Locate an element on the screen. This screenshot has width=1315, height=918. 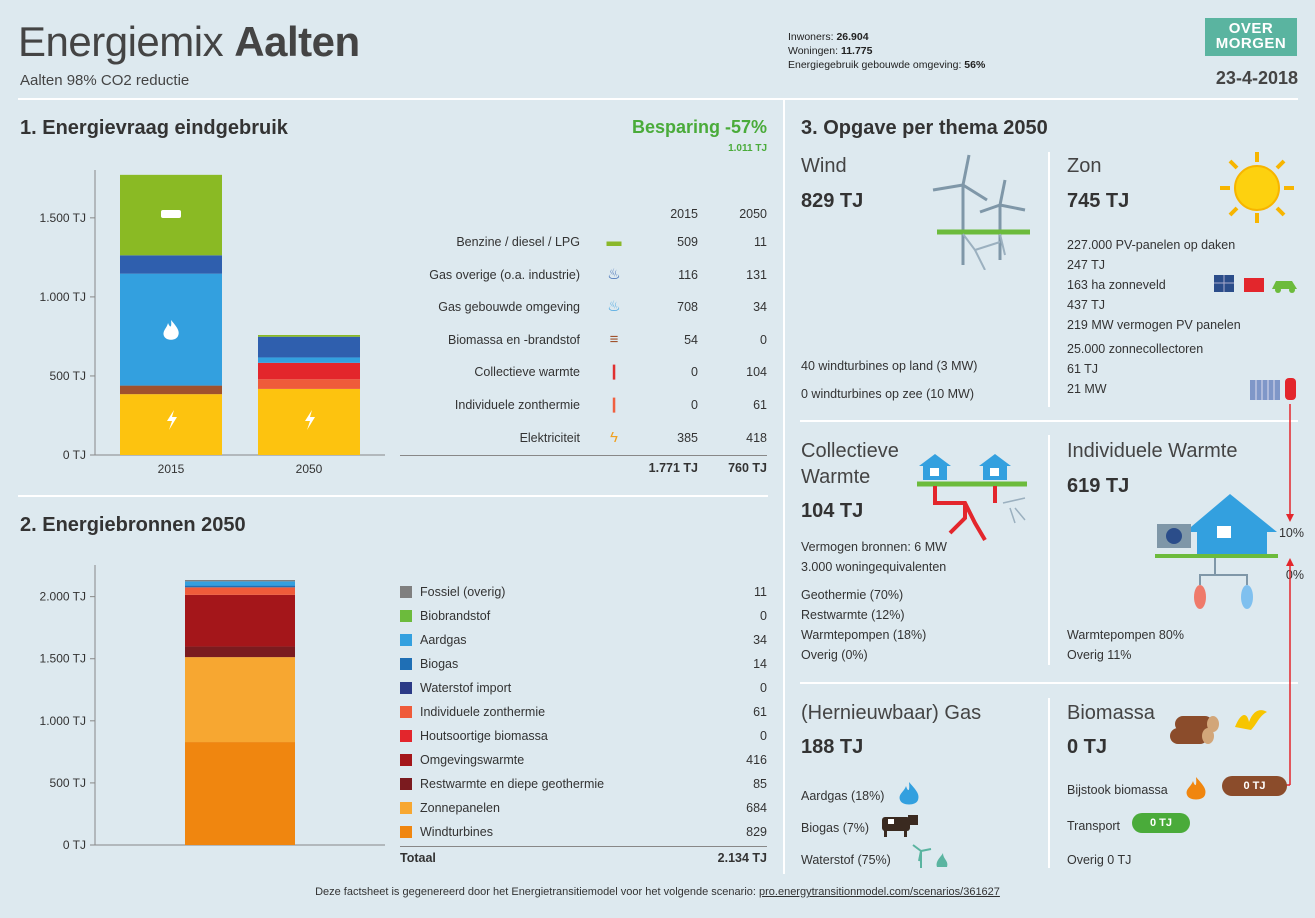
row-label: Gas gebouwde omgeving is located at coordinates (509, 307).